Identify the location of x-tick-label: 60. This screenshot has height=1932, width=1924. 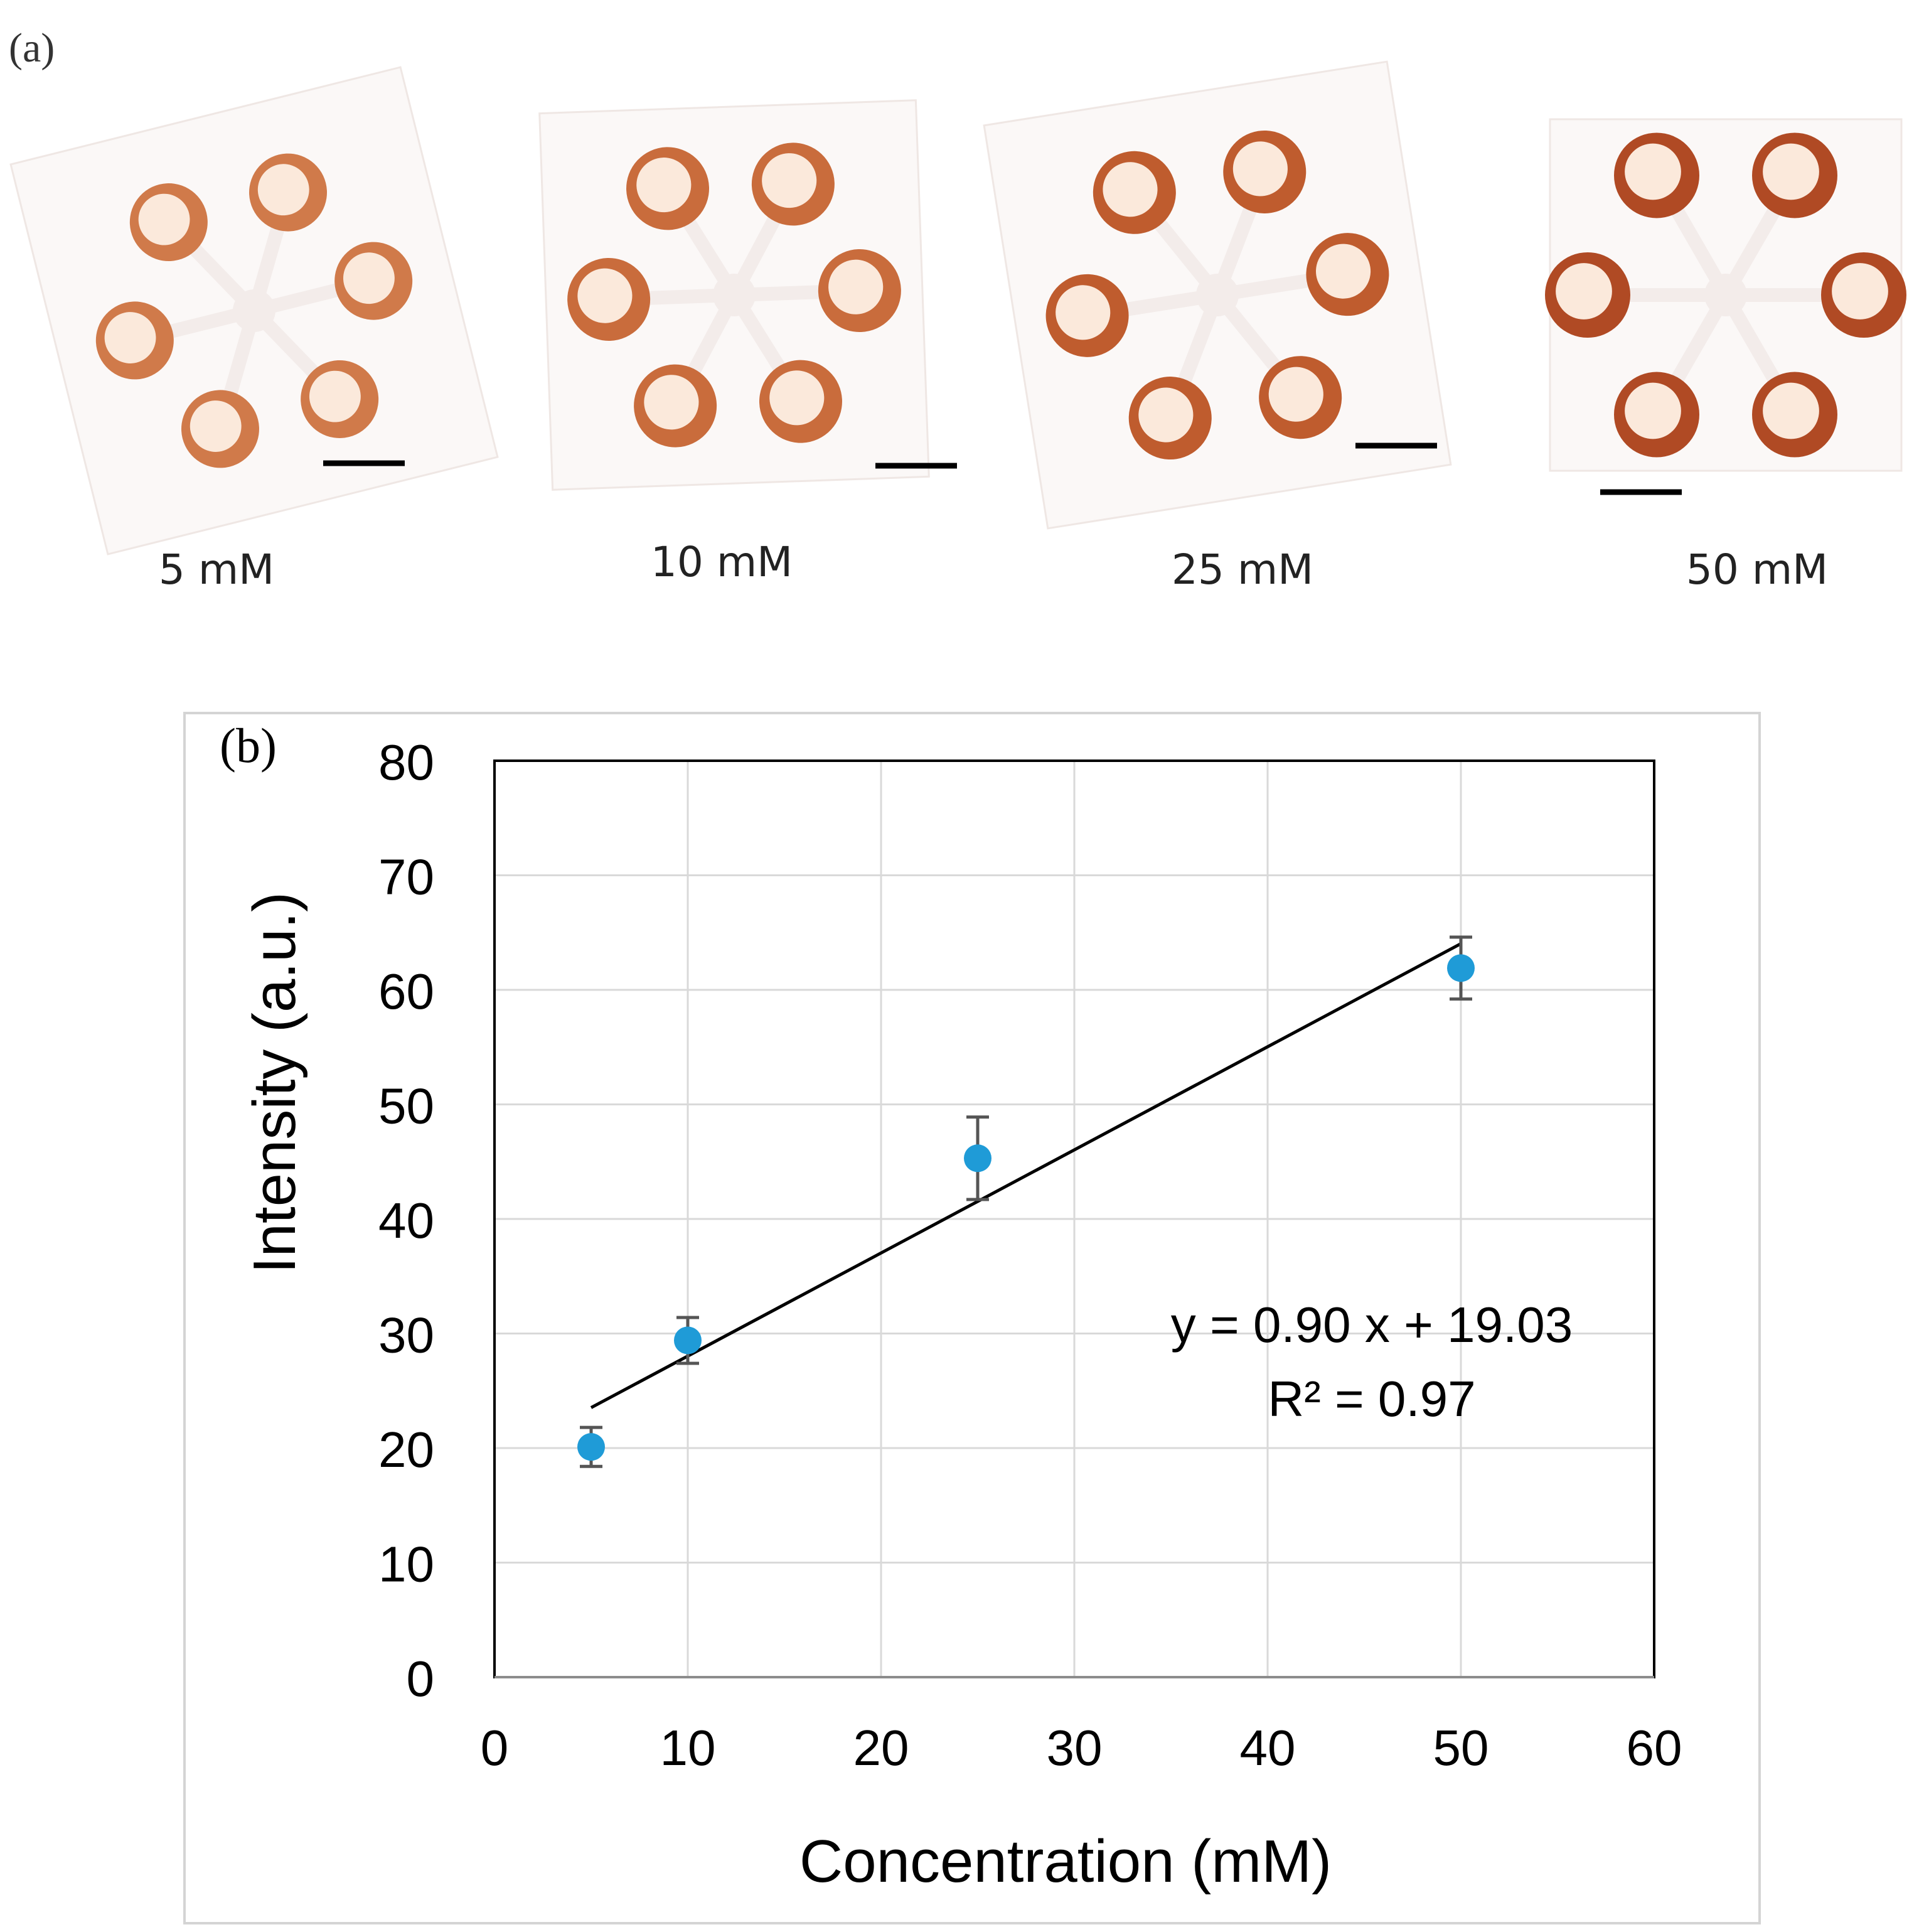
(1654, 1748).